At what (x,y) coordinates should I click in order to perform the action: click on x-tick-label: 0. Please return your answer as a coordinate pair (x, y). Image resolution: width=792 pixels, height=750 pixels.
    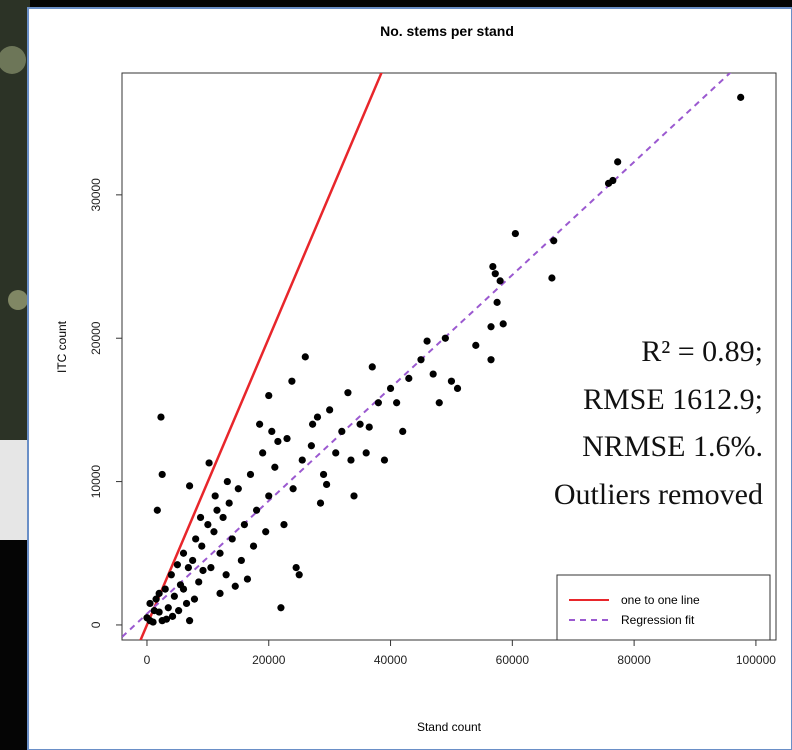
    Looking at the image, I should click on (147, 660).